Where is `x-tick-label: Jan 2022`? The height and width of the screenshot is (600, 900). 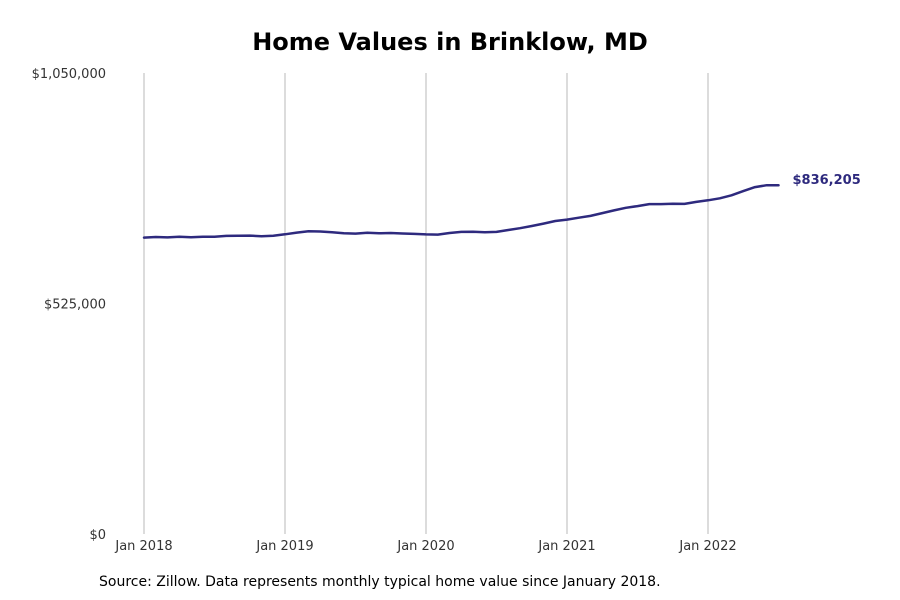
x-tick-label: Jan 2022 is located at coordinates (707, 546).